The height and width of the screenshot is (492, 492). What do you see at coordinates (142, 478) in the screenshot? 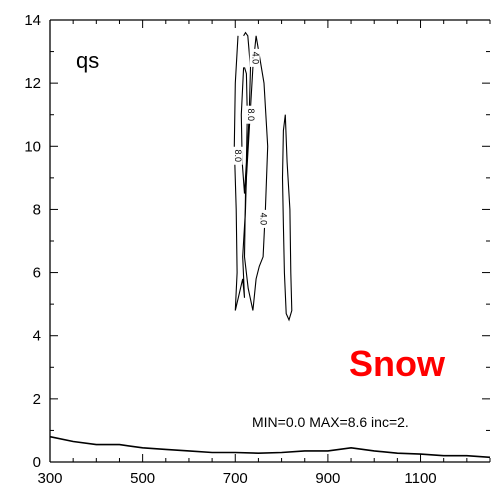
I see `x-tick-label: 500` at bounding box center [142, 478].